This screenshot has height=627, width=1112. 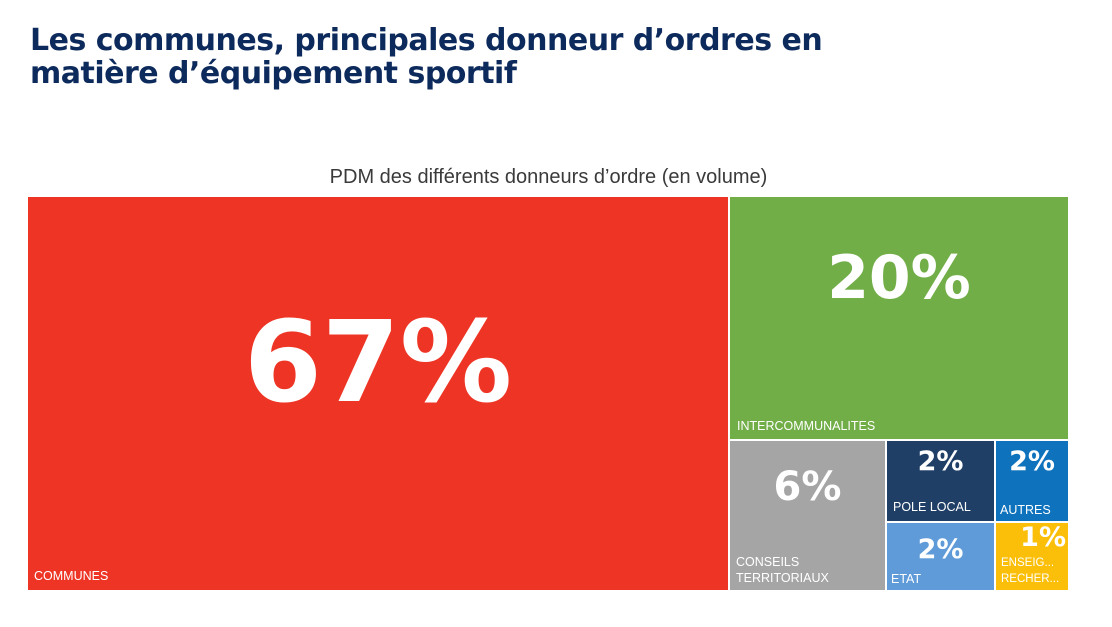 I want to click on category-label: ETAT, so click(x=906, y=579).